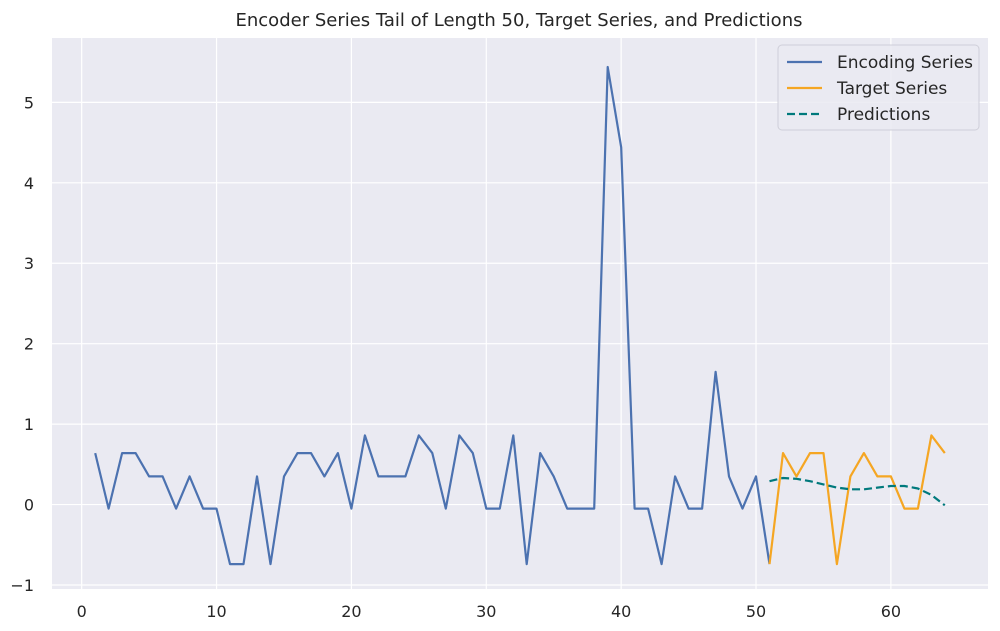  I want to click on legend-box, so click(878, 87).